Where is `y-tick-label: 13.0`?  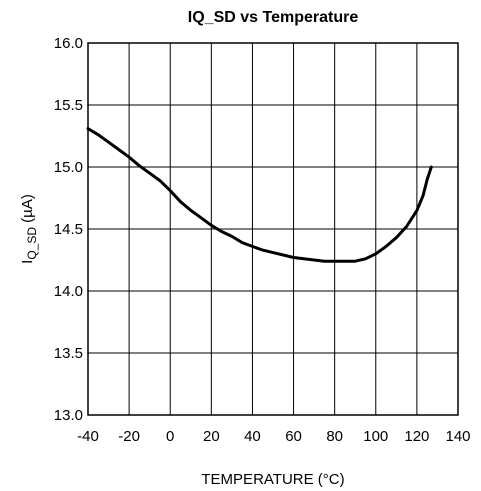 y-tick-label: 13.0 is located at coordinates (68, 415).